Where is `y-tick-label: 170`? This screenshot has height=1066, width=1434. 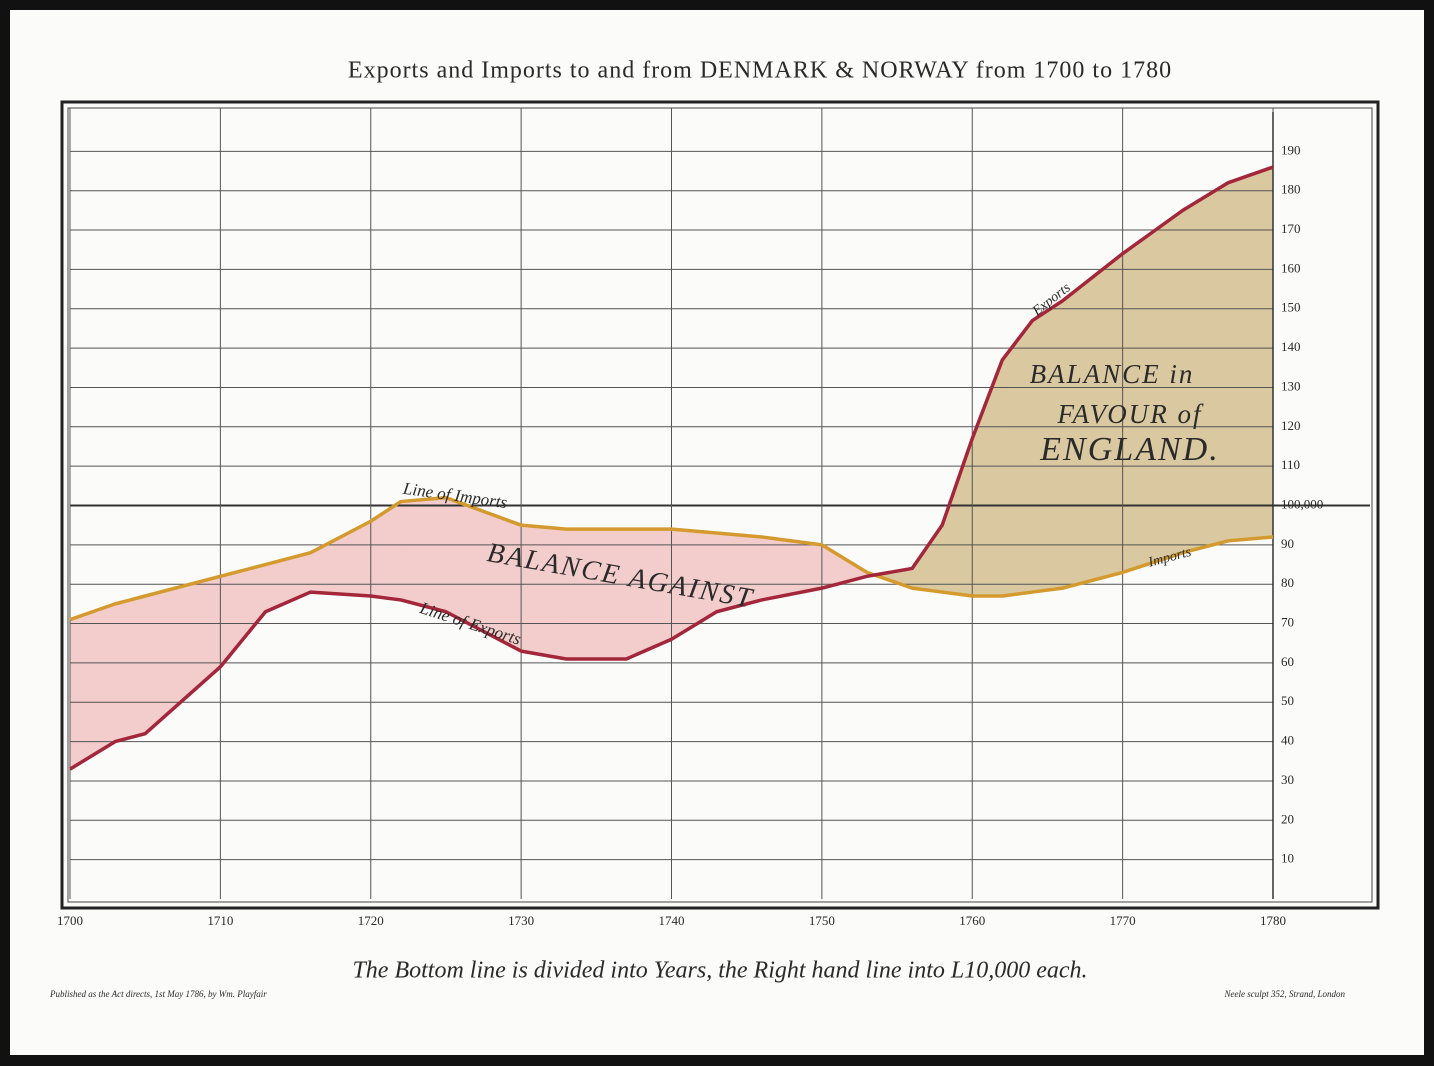
y-tick-label: 170 is located at coordinates (1291, 228).